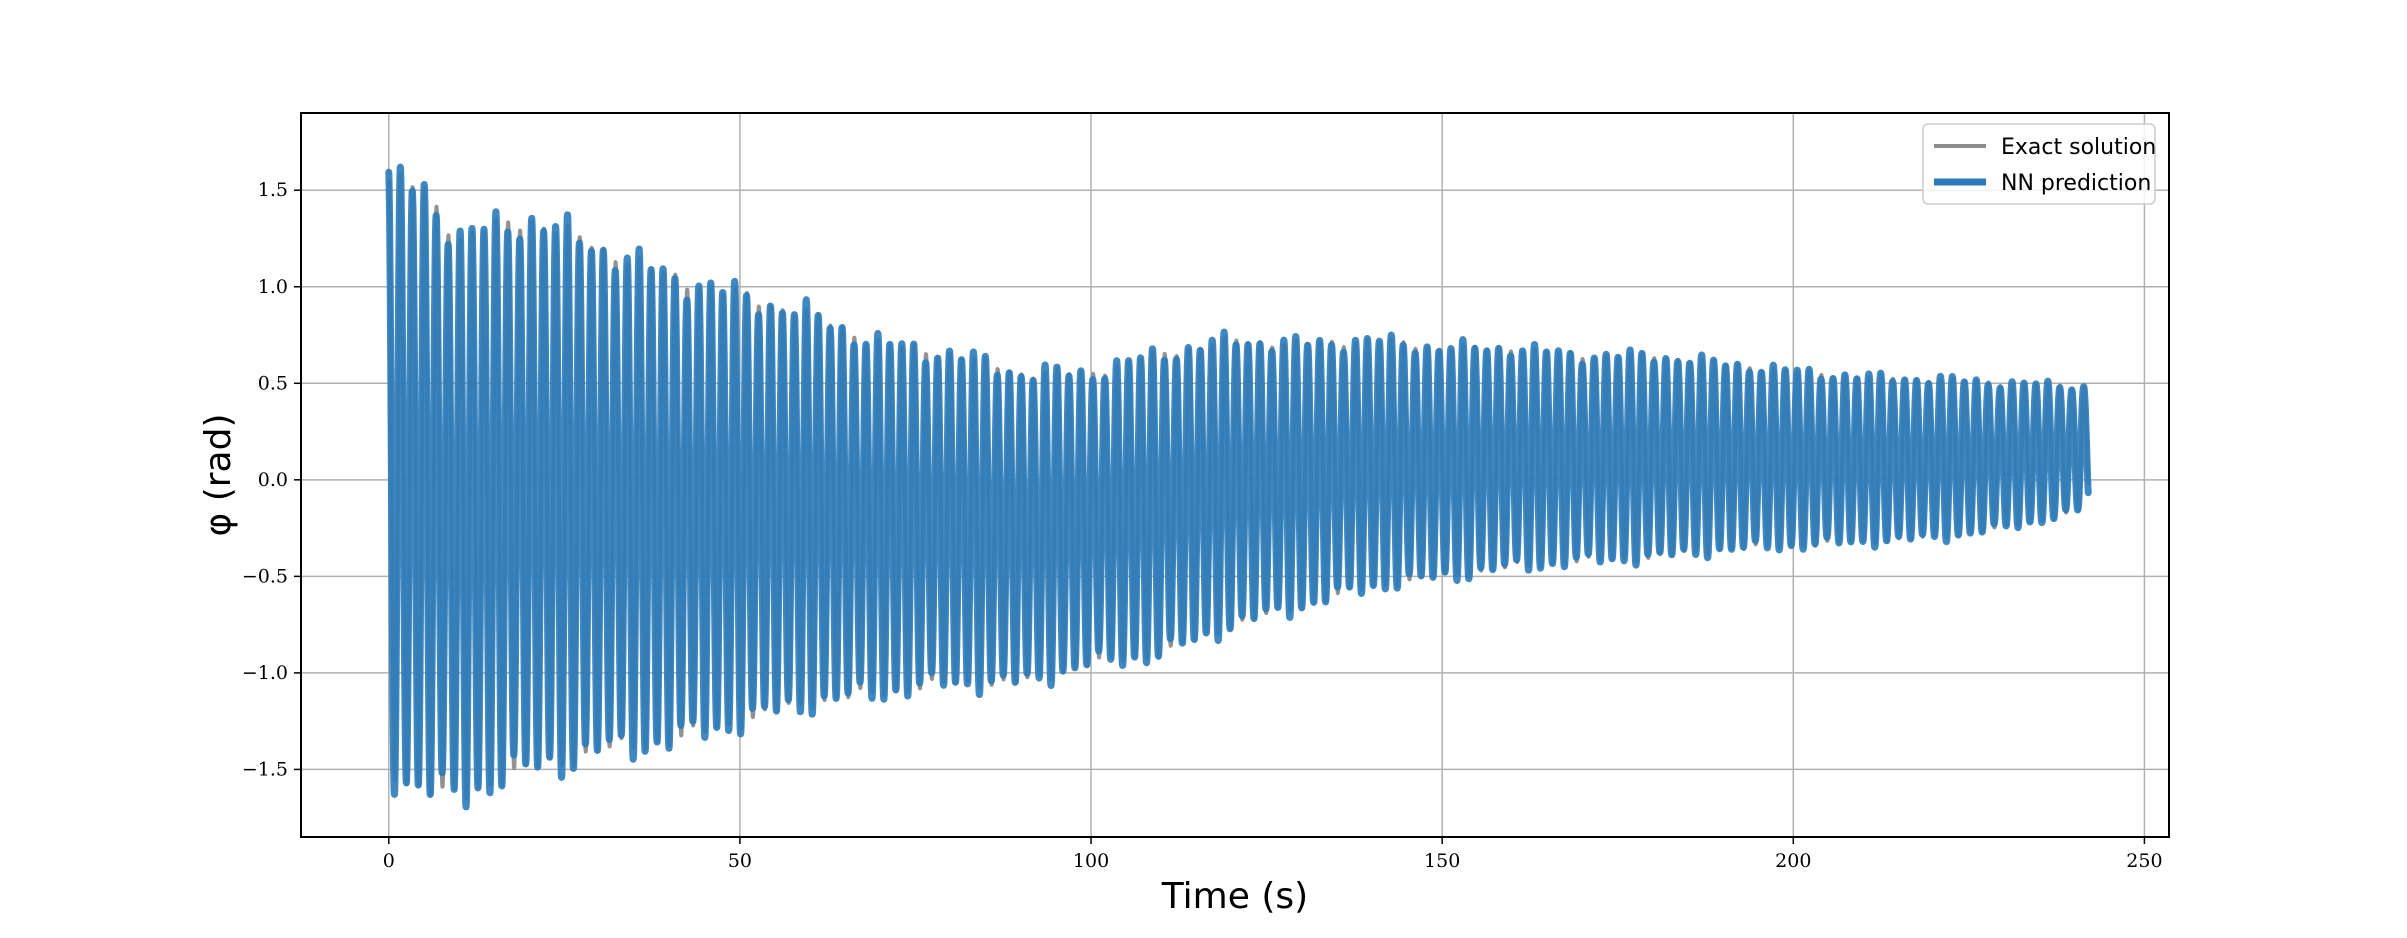 The image size is (2407, 938). What do you see at coordinates (2076, 183) in the screenshot?
I see `legend-label-nn-prediction: NN prediction` at bounding box center [2076, 183].